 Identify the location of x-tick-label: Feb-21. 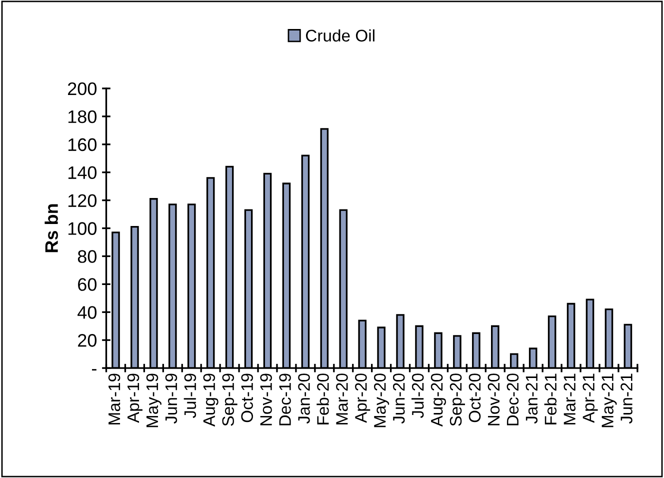
(550, 399).